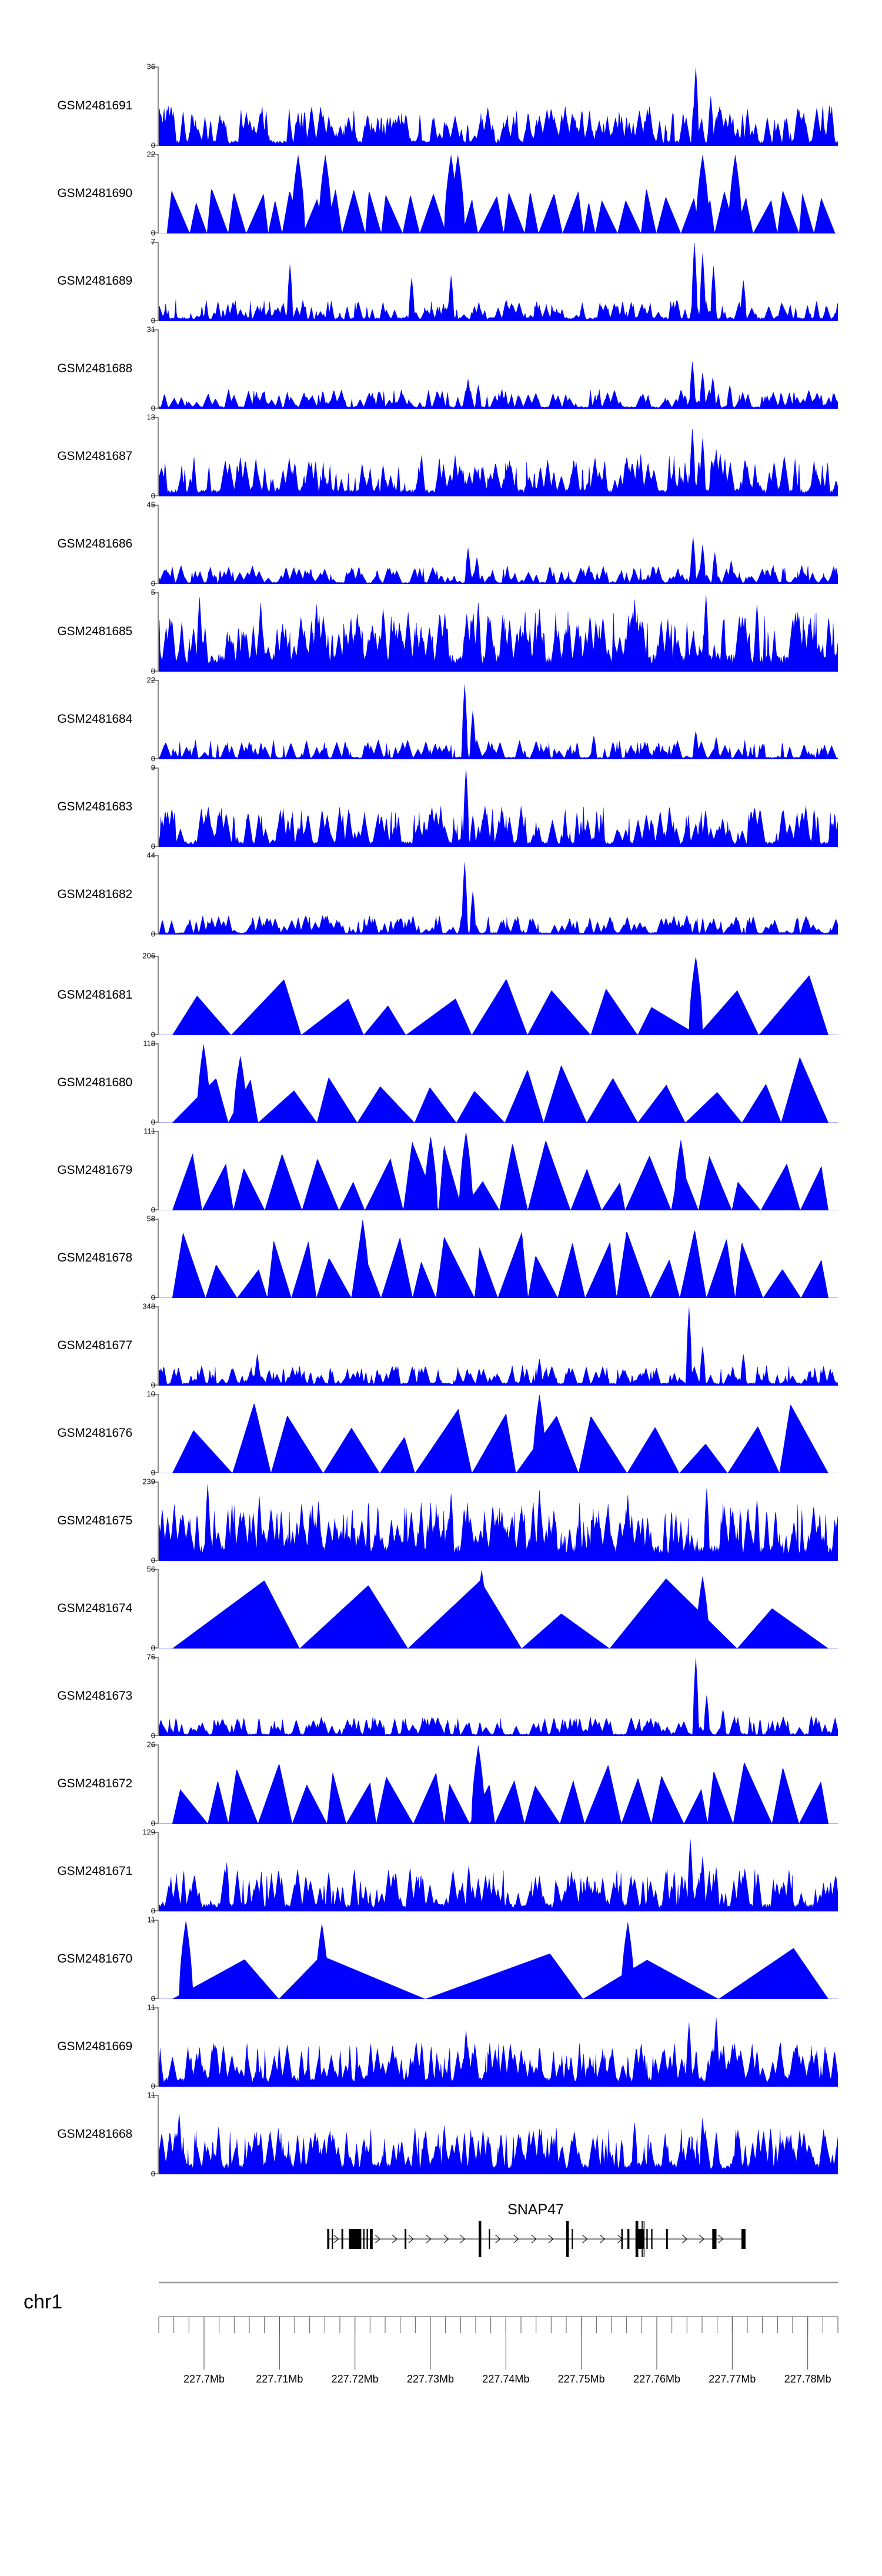 This screenshot has height=2576, width=882. I want to click on track-row: GSM2481678 58 0, so click(441, 1258).